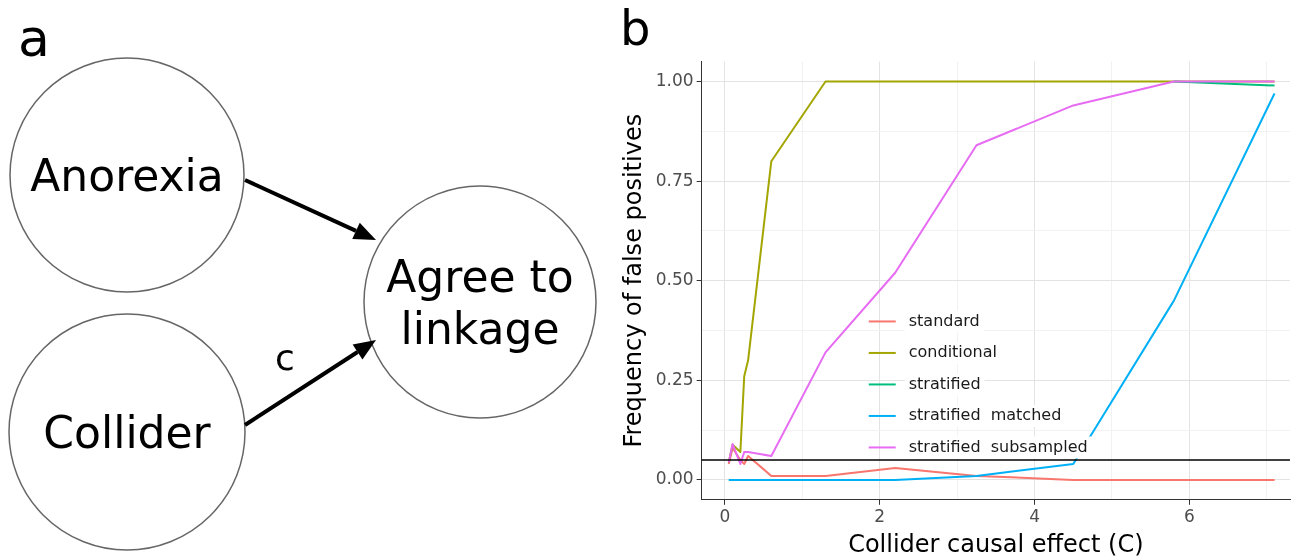  Describe the element at coordinates (480, 302) in the screenshot. I see `text: Agree to linkage` at that location.